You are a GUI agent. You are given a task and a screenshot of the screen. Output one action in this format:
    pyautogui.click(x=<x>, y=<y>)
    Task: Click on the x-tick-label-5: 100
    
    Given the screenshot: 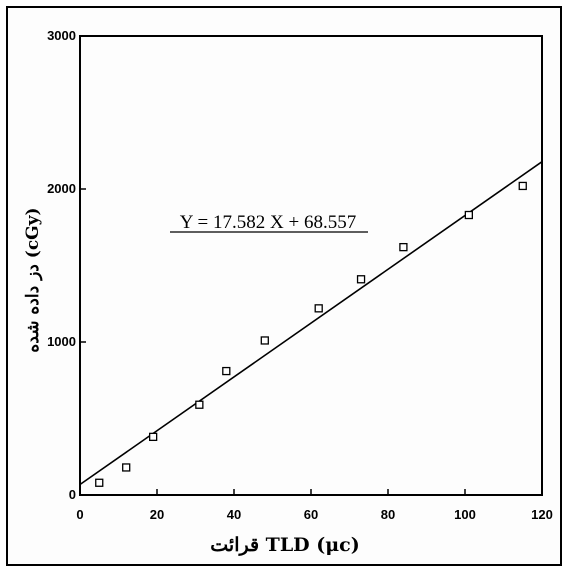 What is the action you would take?
    pyautogui.click(x=465, y=514)
    